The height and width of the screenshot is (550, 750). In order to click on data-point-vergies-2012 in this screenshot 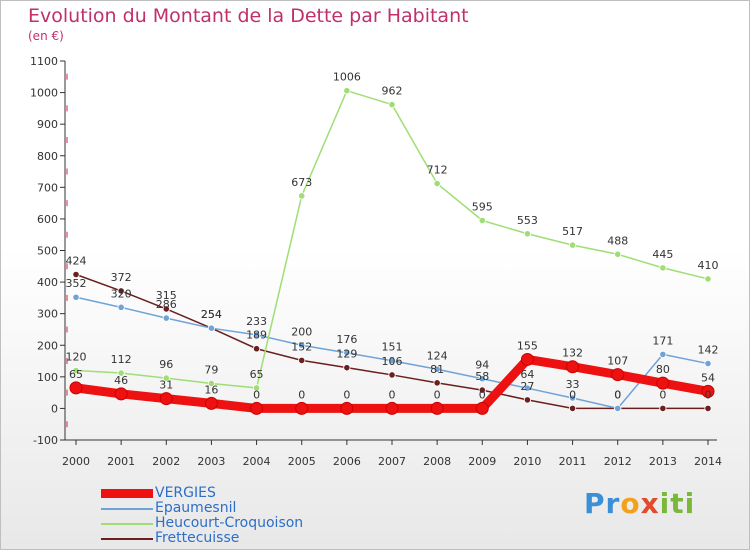, I will do `click(618, 375)`.